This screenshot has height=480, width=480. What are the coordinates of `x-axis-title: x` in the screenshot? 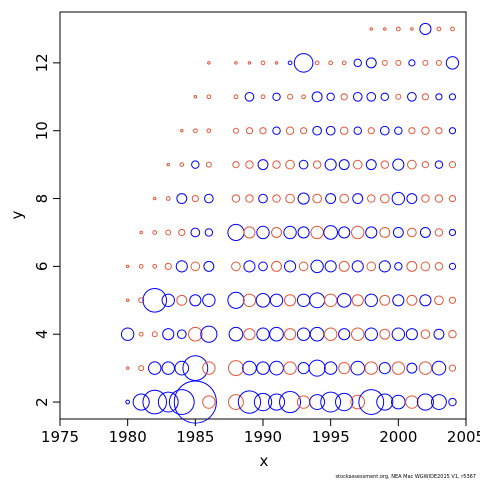 It's located at (264, 461).